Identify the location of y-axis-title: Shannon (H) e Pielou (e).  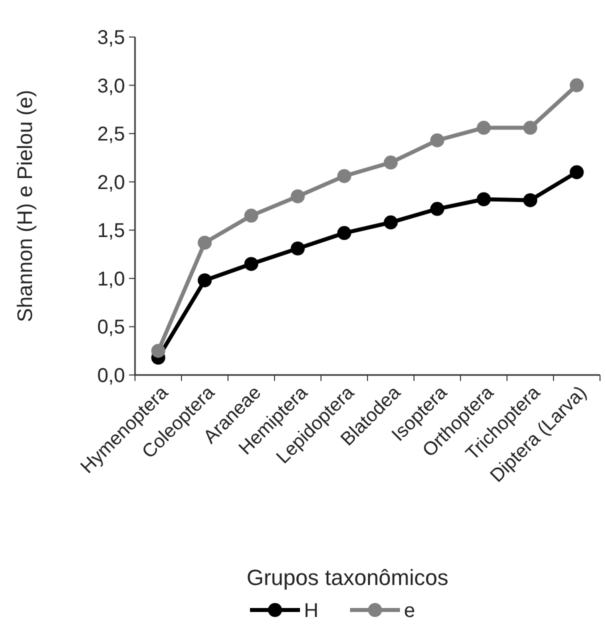
(25, 206).